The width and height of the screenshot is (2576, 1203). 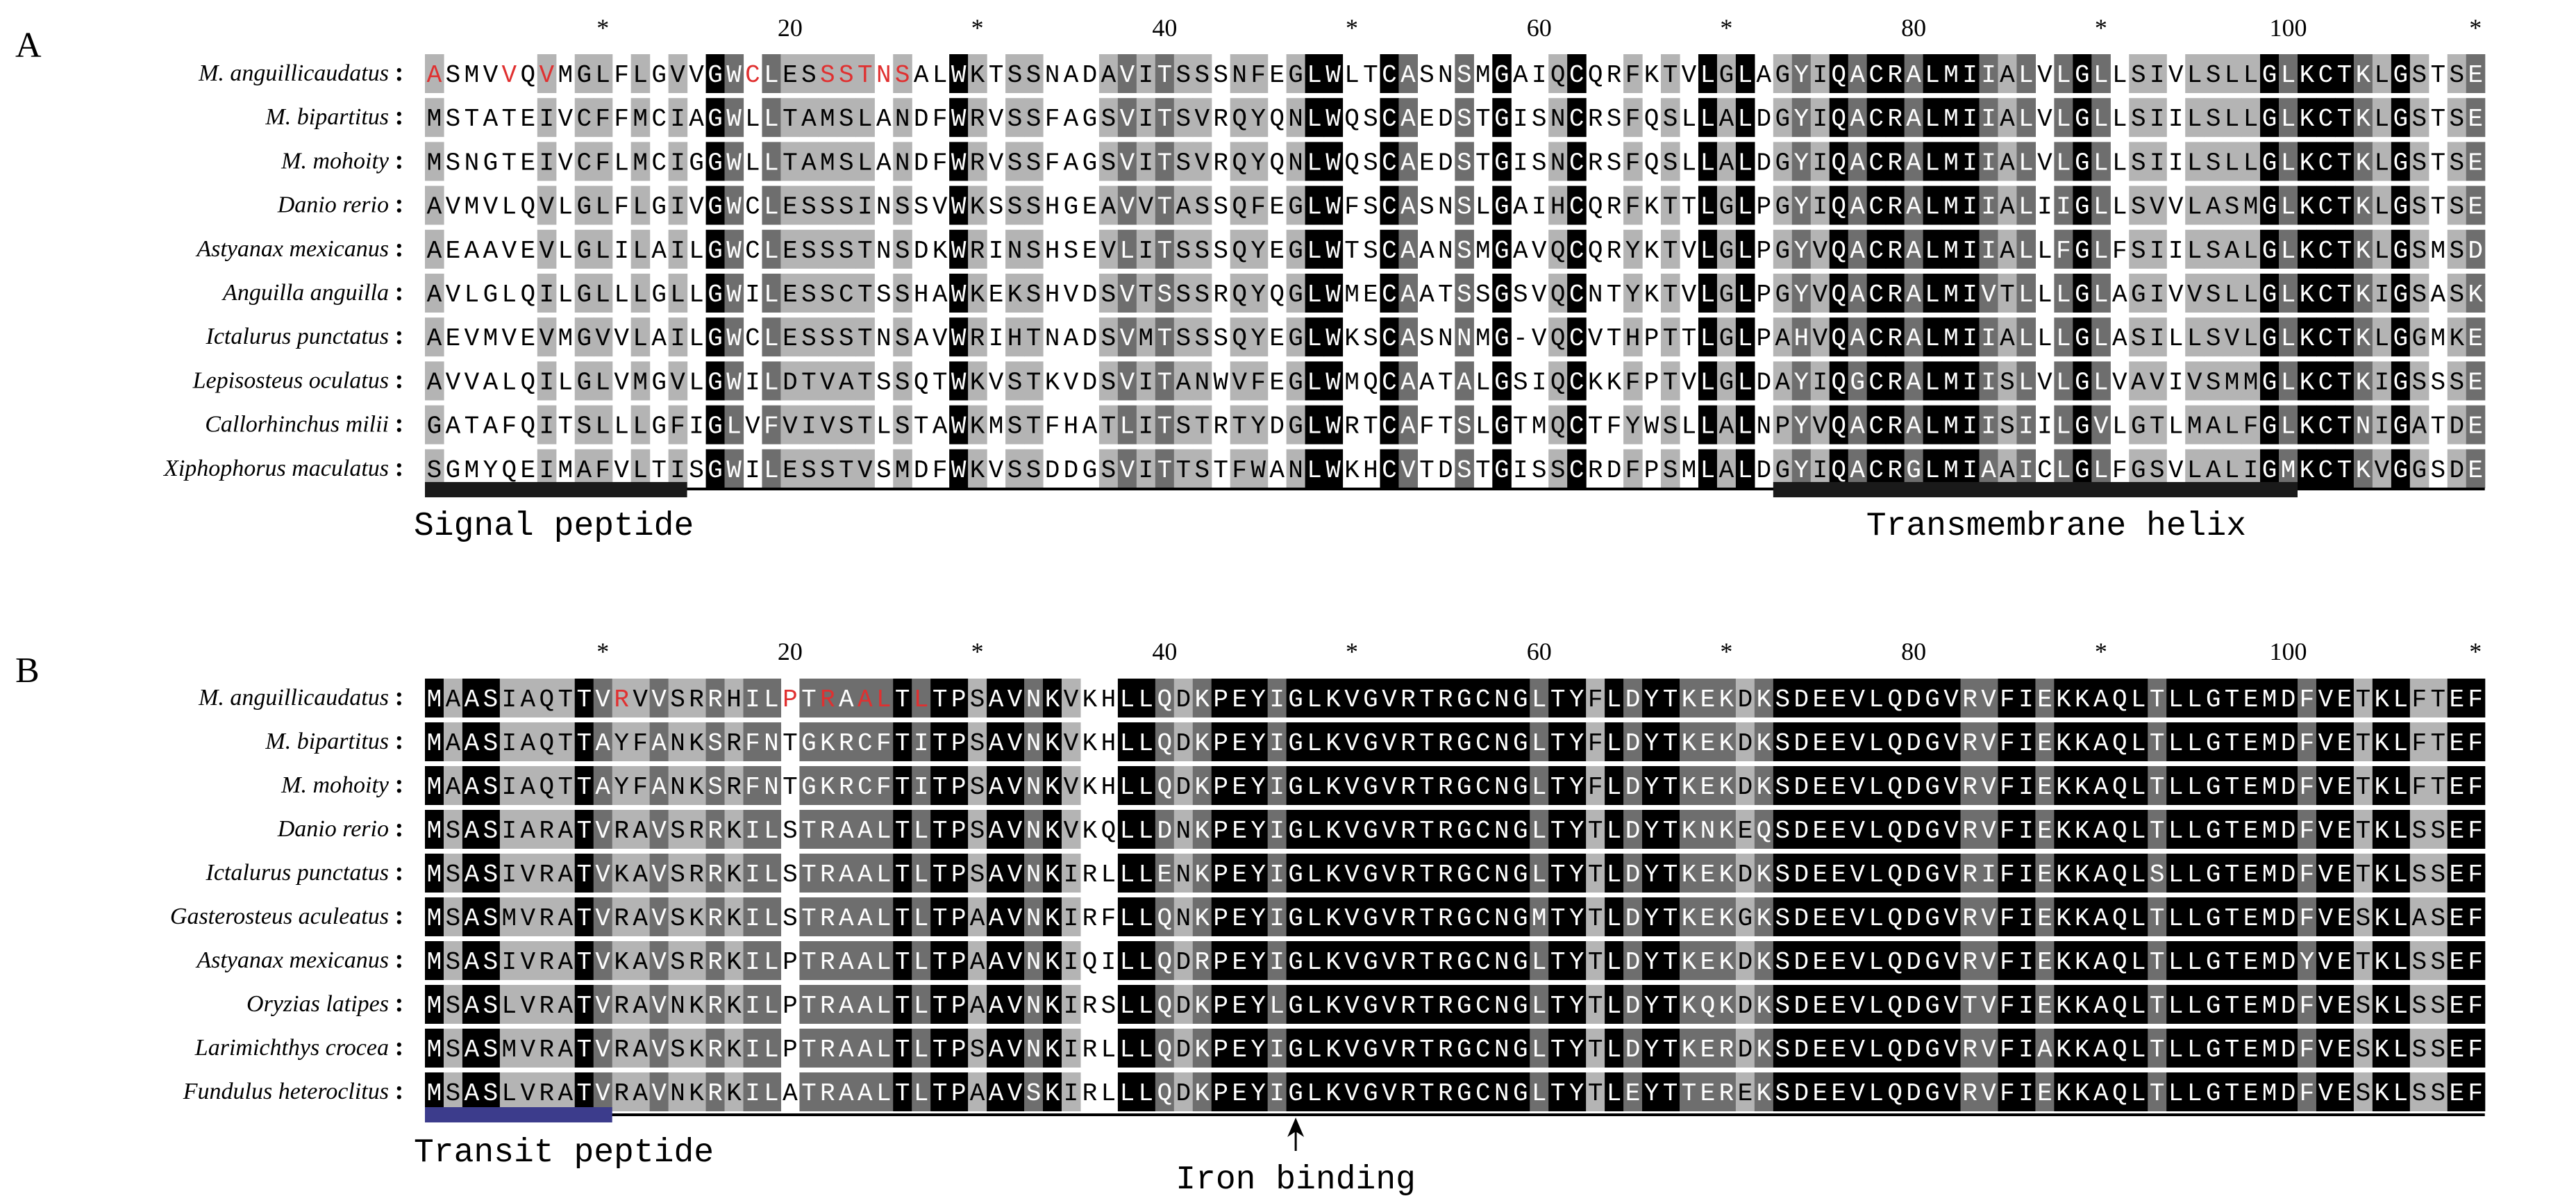 I want to click on feature-label: Transmembrane helix, so click(x=2056, y=526).